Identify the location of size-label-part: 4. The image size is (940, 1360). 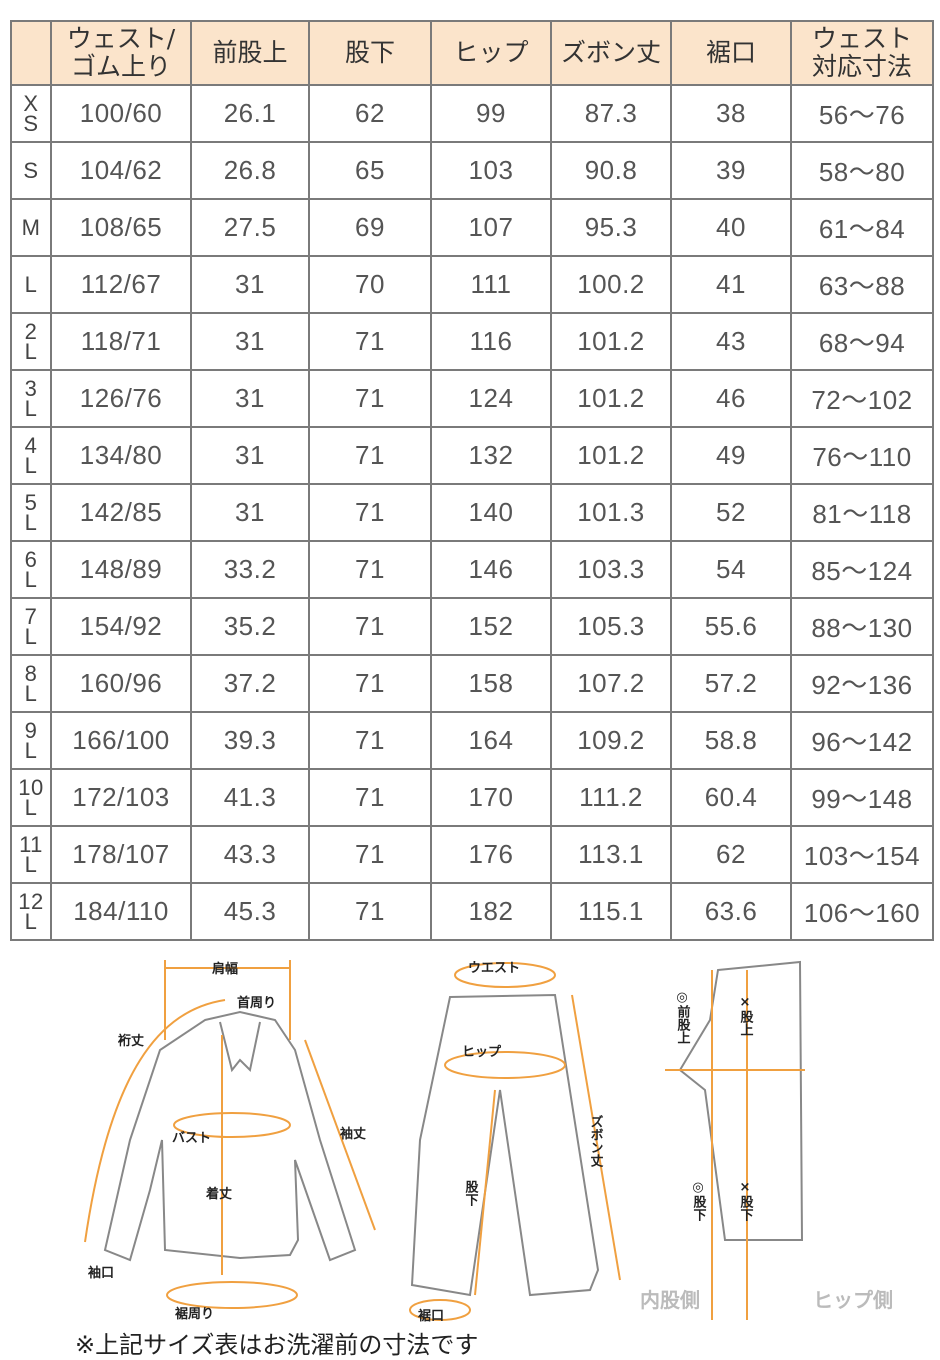
(31, 445).